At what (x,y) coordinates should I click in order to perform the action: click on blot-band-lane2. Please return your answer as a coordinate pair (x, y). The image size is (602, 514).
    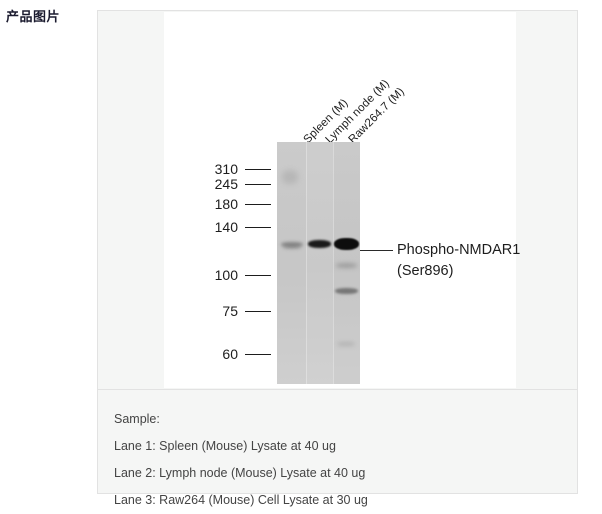
    Looking at the image, I should click on (319, 244).